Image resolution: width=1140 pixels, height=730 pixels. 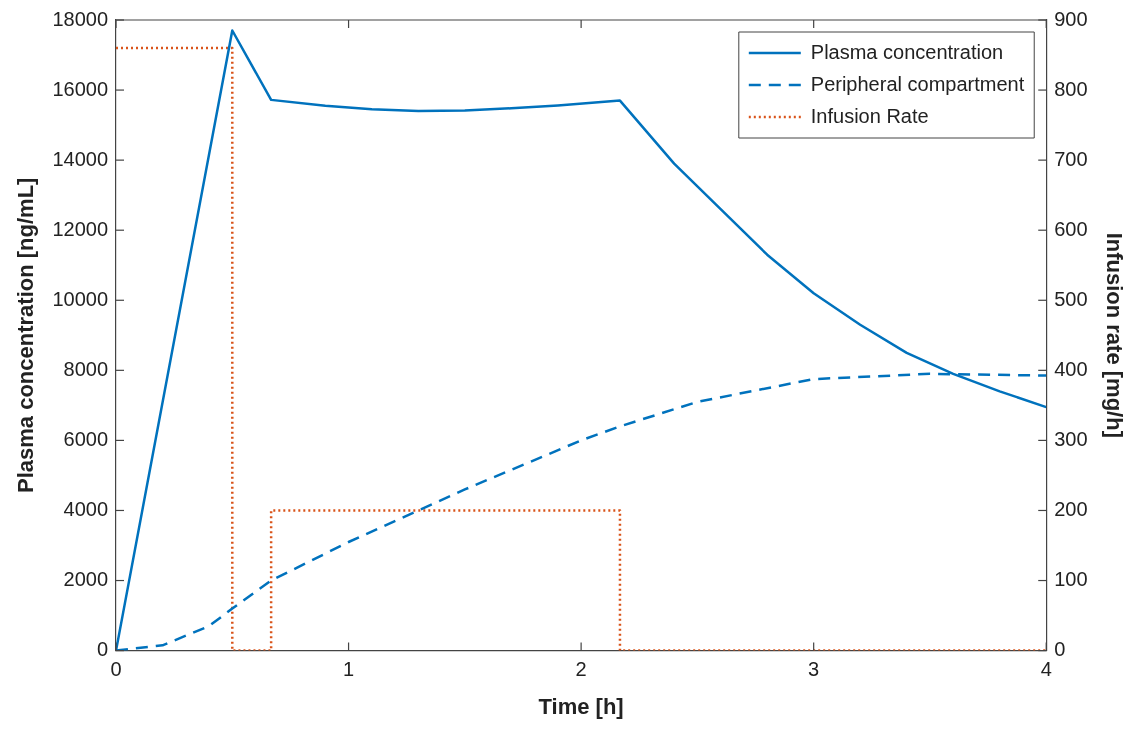 I want to click on y2-tick-label: 0, so click(x=1060, y=649).